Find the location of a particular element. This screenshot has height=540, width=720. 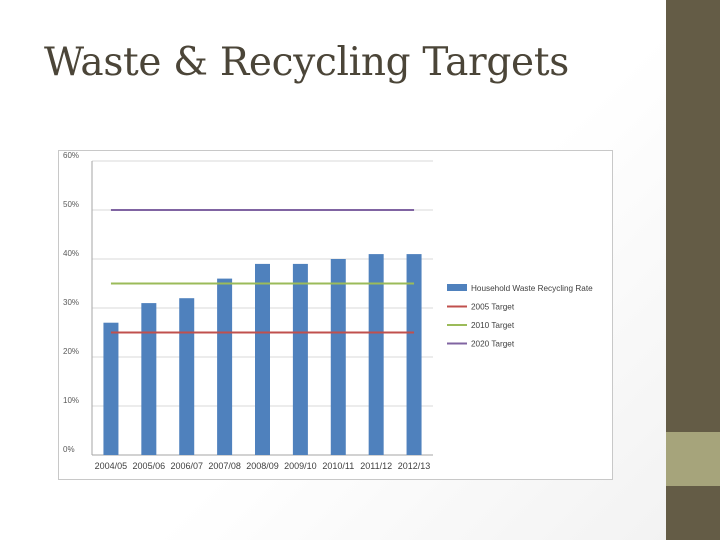

y-tick-label: 30% is located at coordinates (71, 302).